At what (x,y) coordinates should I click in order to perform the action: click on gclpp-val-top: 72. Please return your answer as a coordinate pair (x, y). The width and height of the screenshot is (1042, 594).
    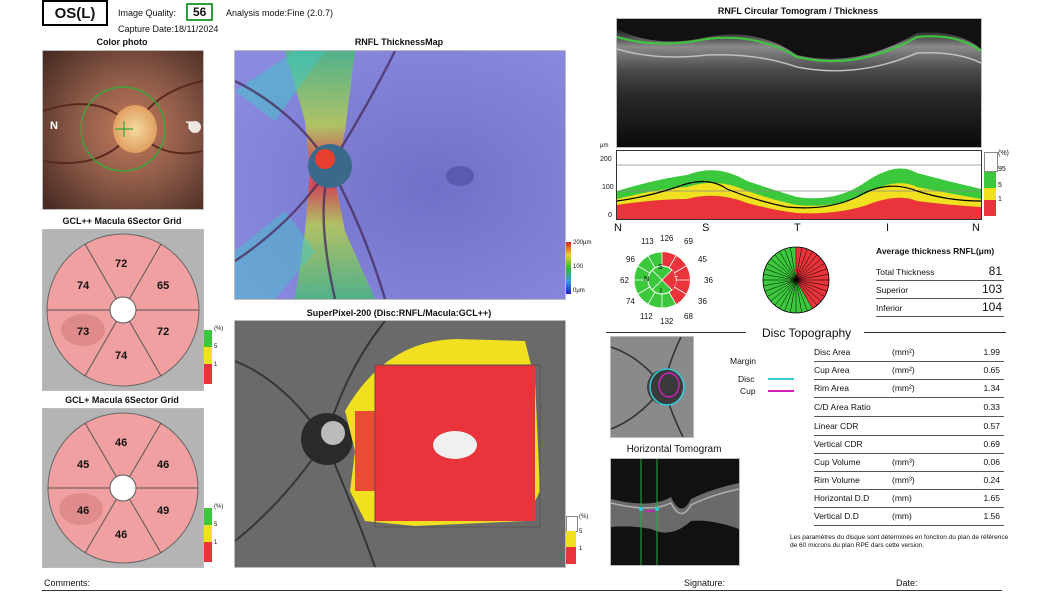
    Looking at the image, I should click on (121, 264).